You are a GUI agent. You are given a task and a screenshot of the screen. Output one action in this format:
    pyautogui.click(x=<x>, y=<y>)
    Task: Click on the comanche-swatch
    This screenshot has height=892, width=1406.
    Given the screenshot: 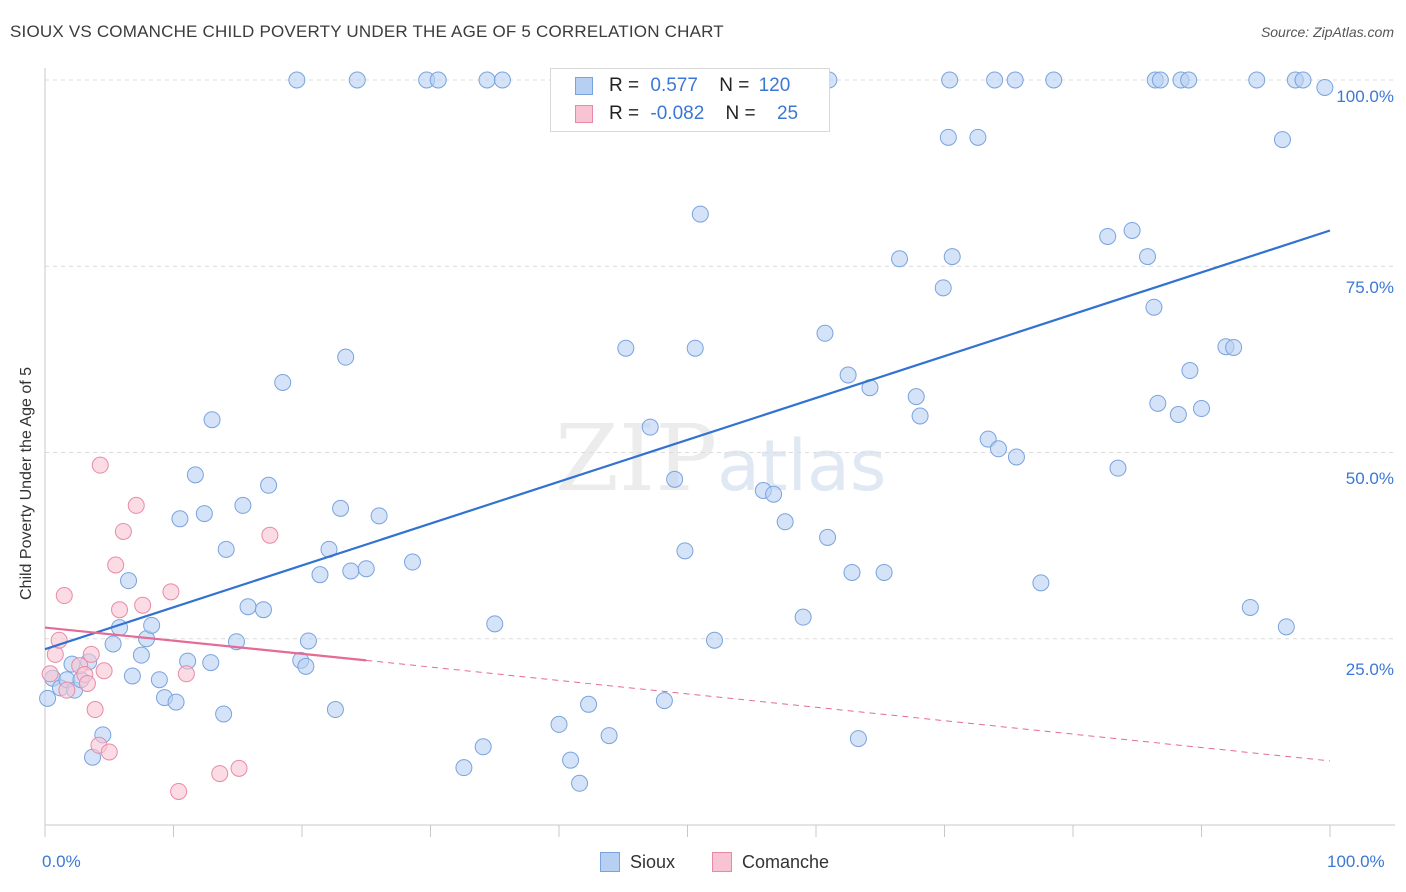 What is the action you would take?
    pyautogui.click(x=584, y=114)
    